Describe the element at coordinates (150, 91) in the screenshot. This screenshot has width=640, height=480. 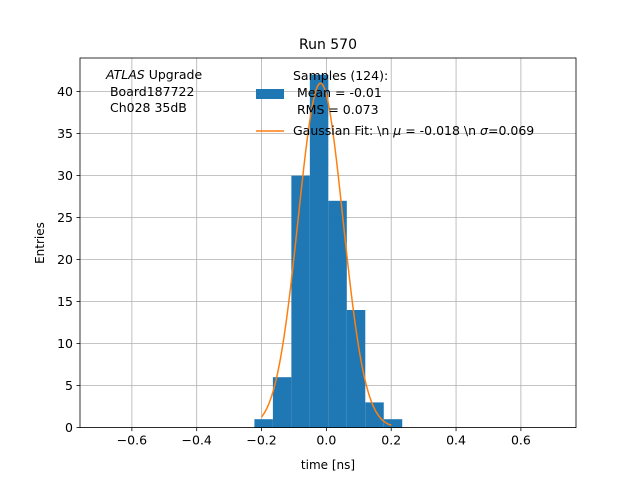
I see `board-label: Board187722` at that location.